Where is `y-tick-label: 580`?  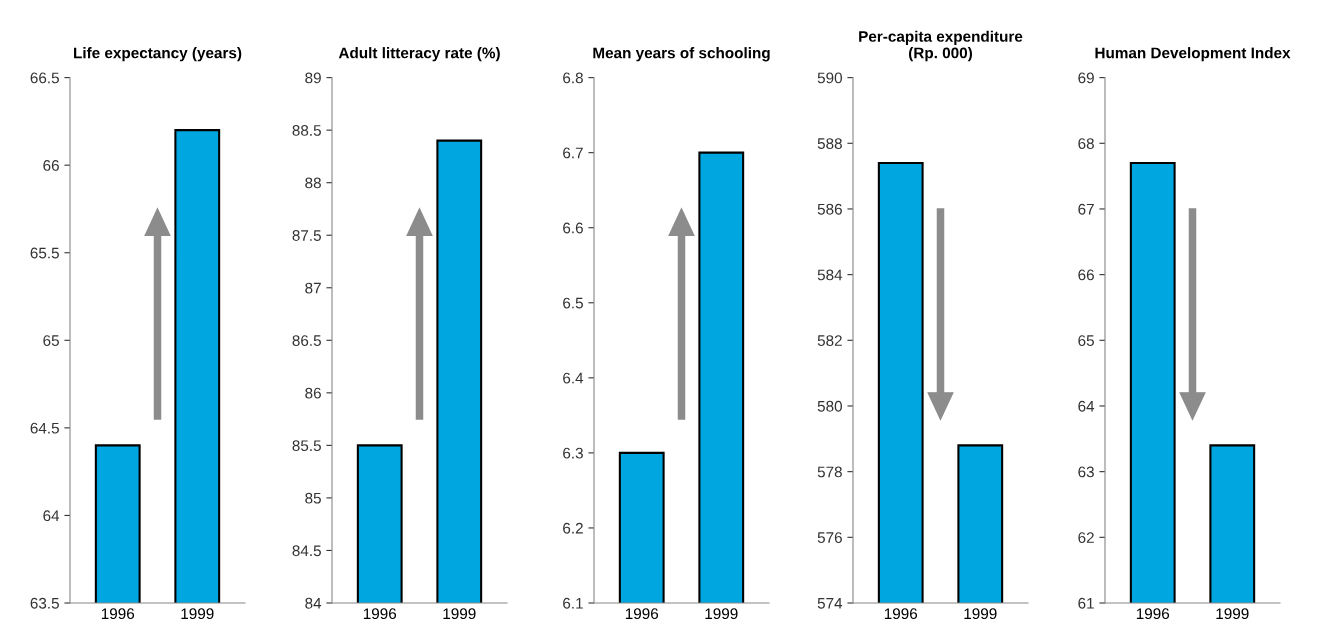
y-tick-label: 580 is located at coordinates (829, 406).